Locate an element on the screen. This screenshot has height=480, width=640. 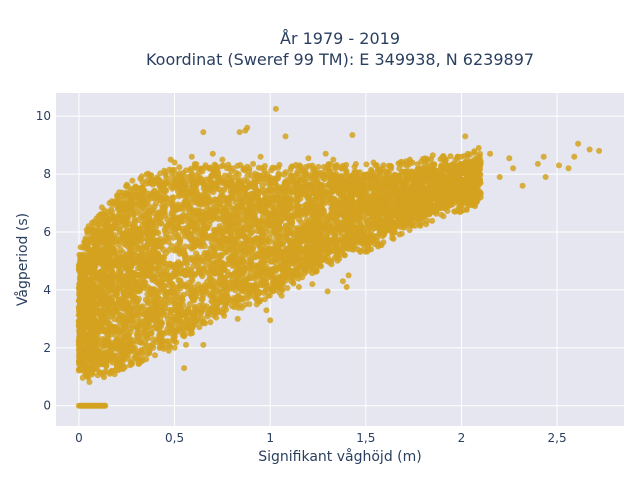
chart-title-line-1: År 1979 - 2019 is located at coordinates (340, 38).